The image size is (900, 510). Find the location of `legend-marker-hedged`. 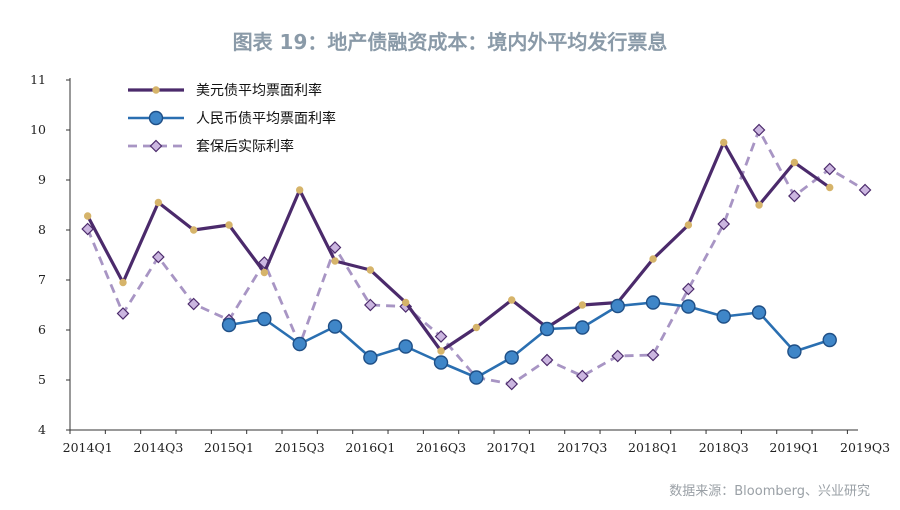

legend-marker-hedged is located at coordinates (156, 146).